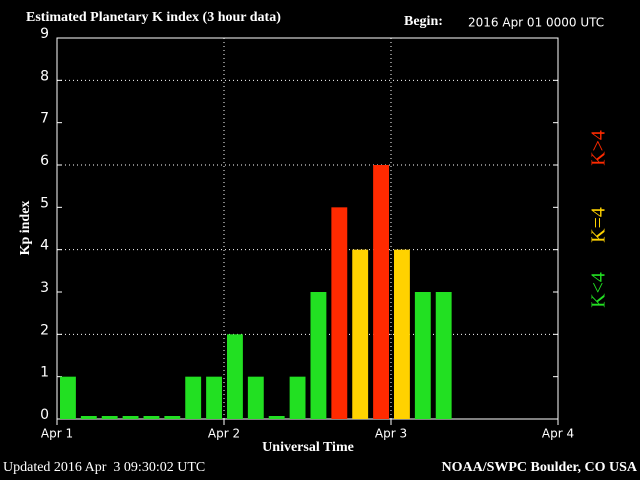 This screenshot has height=480, width=640. Describe the element at coordinates (44, 415) in the screenshot. I see `y-tick-label: 0` at that location.